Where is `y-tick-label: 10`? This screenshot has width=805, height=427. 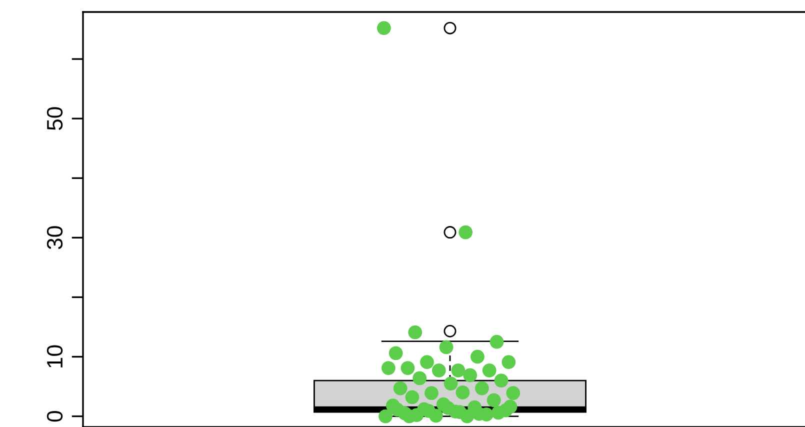 y-tick-label: 10 is located at coordinates (54, 356).